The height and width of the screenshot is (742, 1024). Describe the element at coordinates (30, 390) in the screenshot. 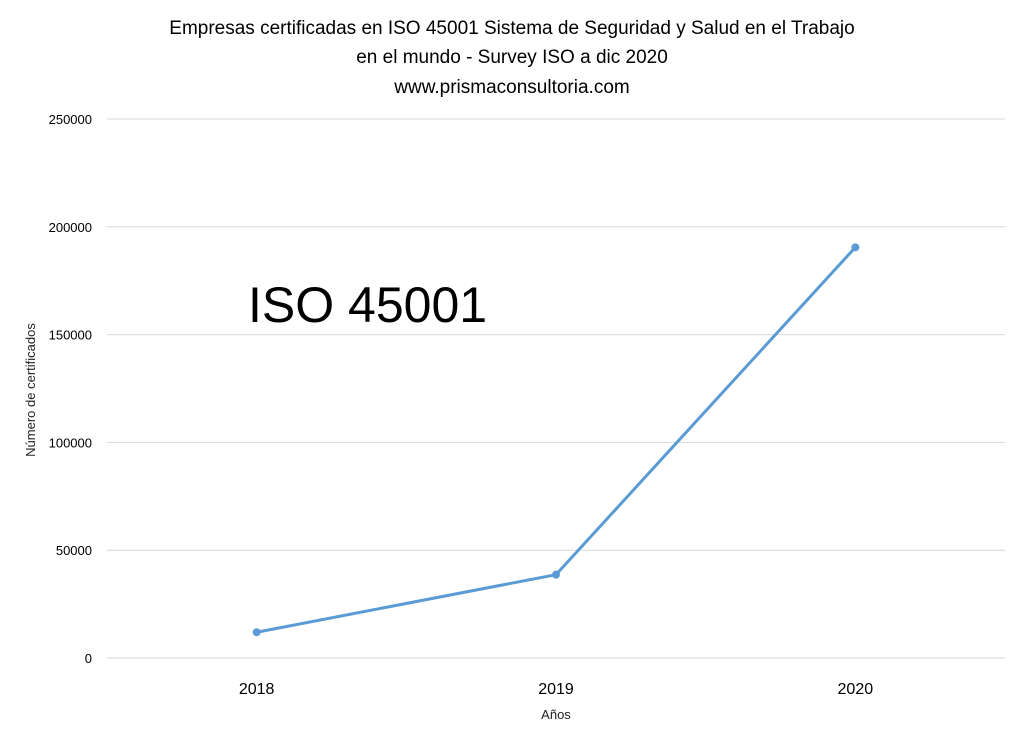

I see `y-axis-title: Número de certificados` at that location.